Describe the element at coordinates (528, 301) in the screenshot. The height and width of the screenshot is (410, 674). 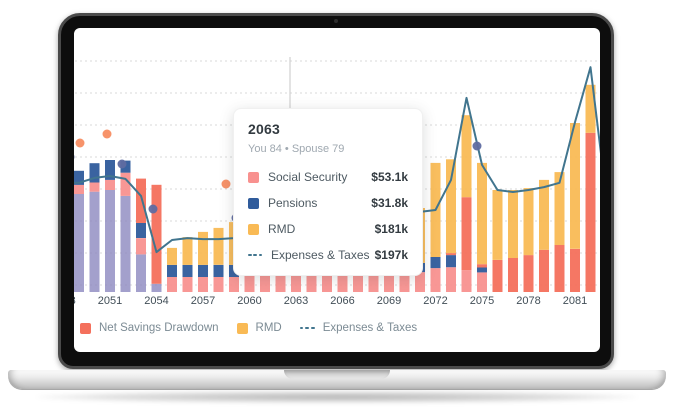
I see `svg-text: 2078` at that location.